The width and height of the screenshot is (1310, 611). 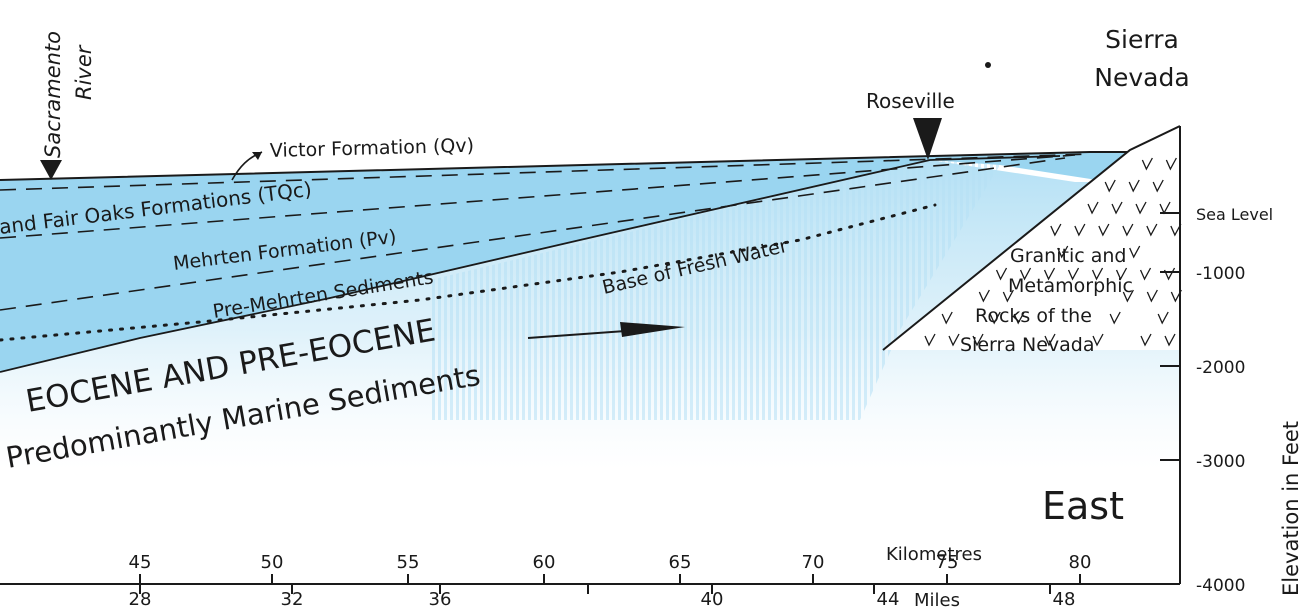 What do you see at coordinates (813, 562) in the screenshot?
I see `km-tick-label: 70` at bounding box center [813, 562].